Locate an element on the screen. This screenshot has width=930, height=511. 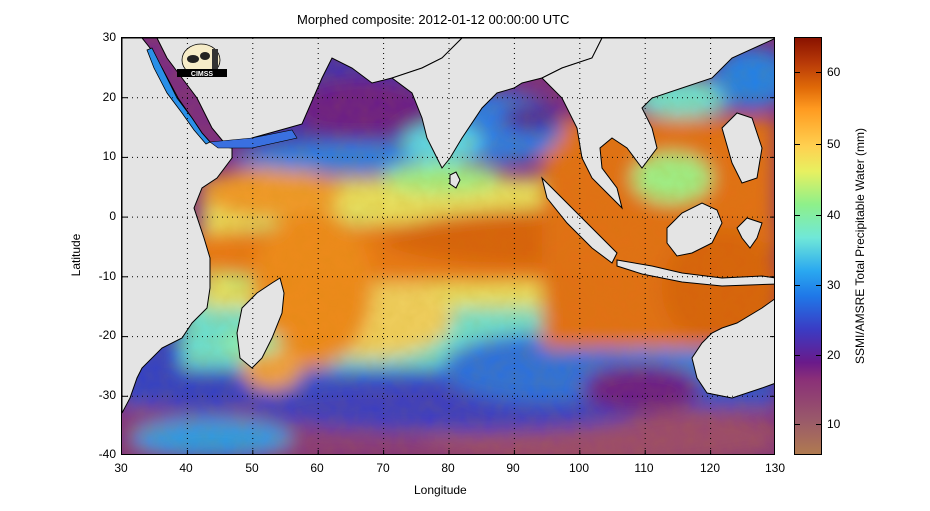
svg-text: CIMSS is located at coordinates (202, 74).